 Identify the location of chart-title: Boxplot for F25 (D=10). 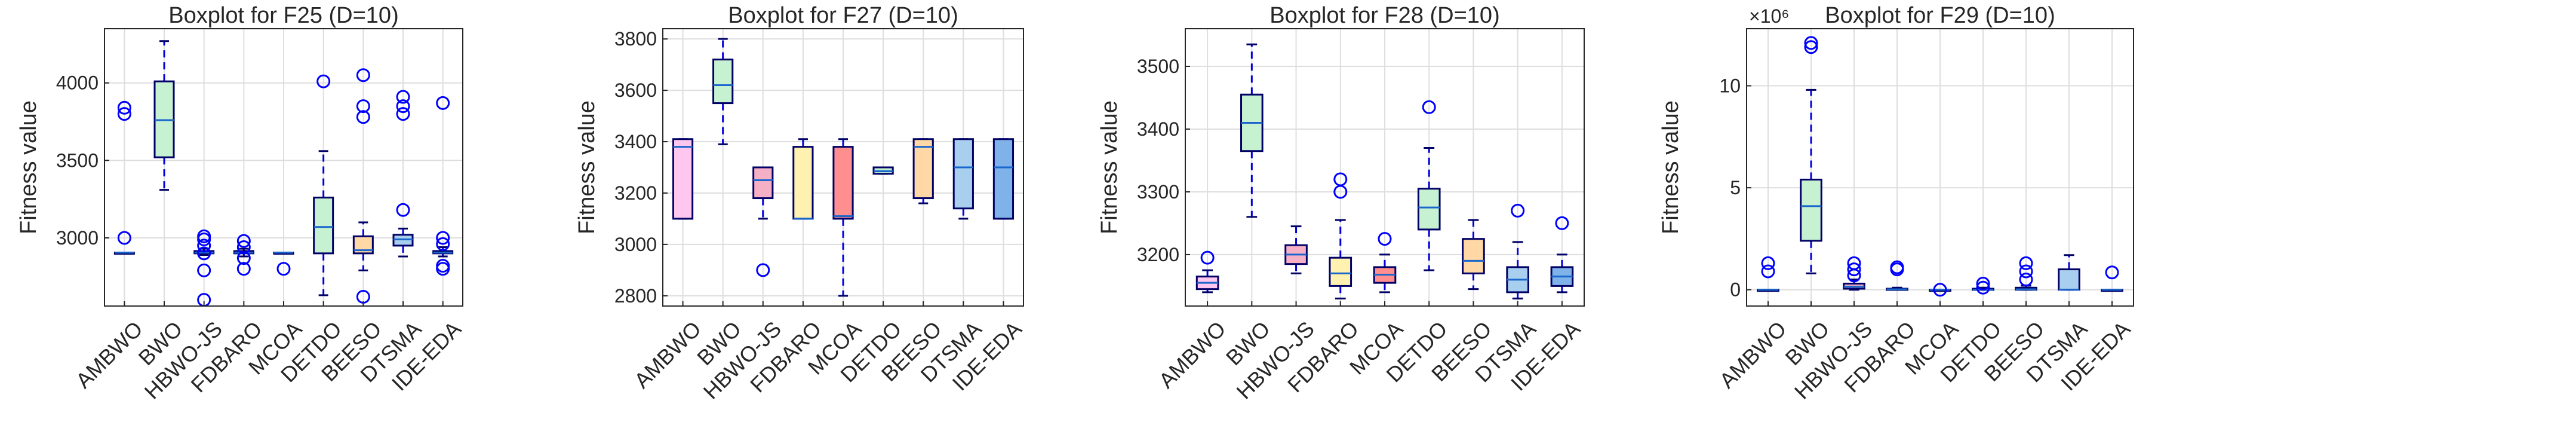
(283, 16).